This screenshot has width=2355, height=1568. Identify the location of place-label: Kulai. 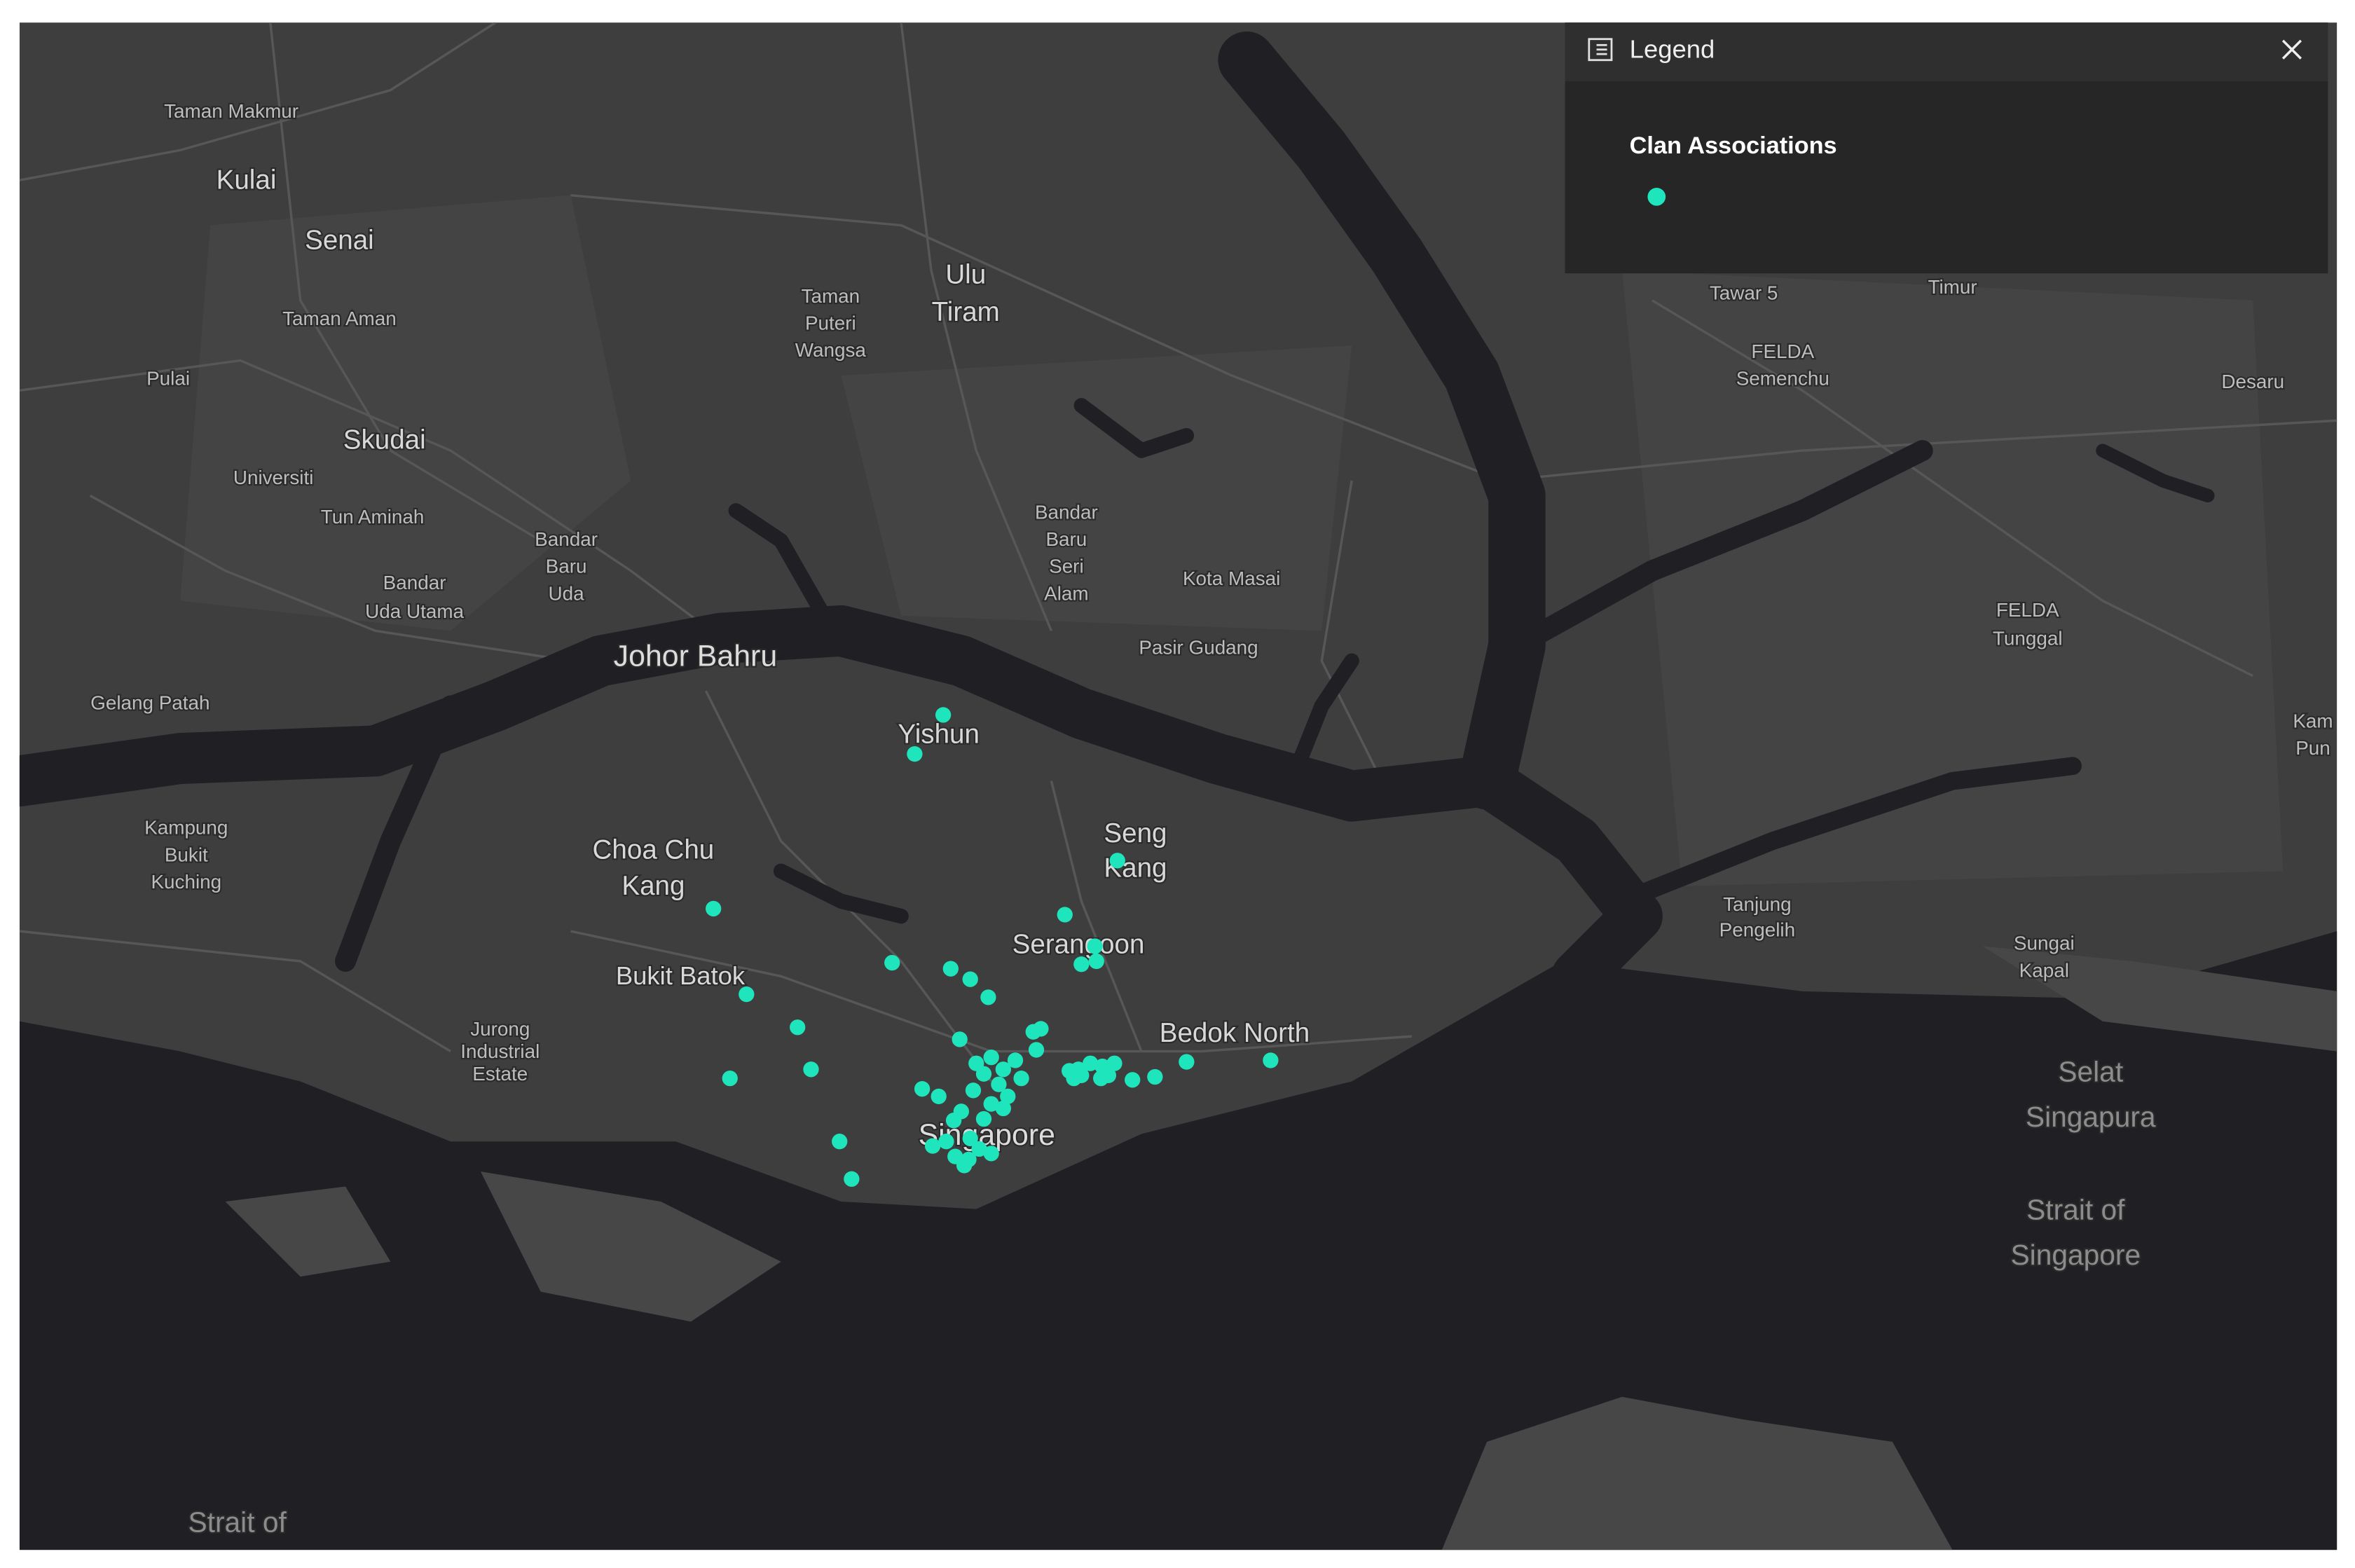
(247, 180).